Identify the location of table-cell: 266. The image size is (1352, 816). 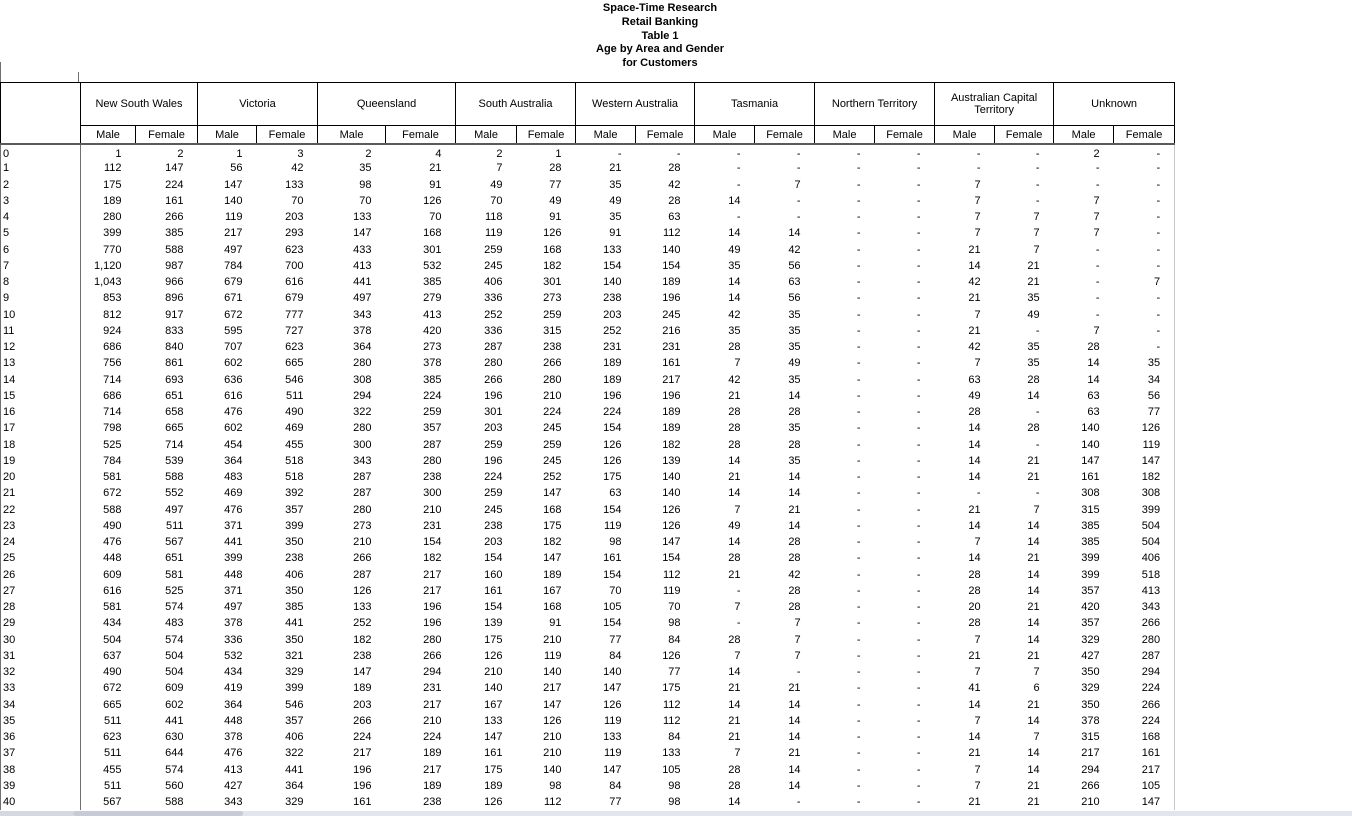
(552, 363).